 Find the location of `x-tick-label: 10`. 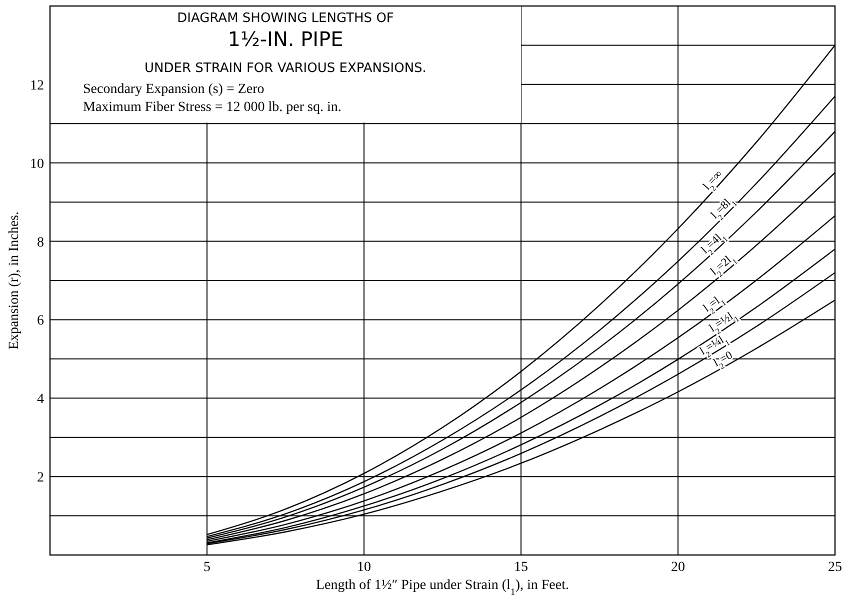

x-tick-label: 10 is located at coordinates (364, 567).